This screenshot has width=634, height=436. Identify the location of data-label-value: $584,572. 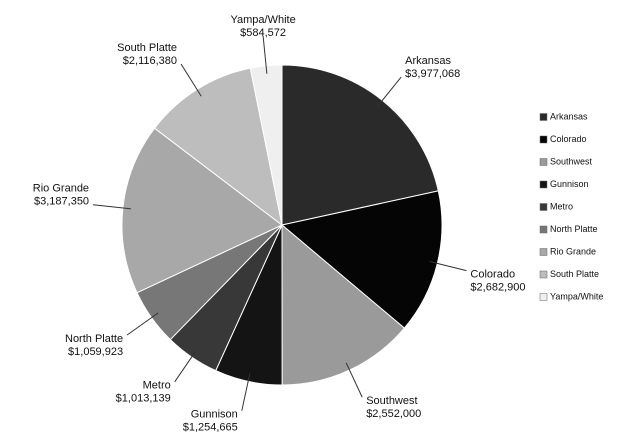
(263, 33).